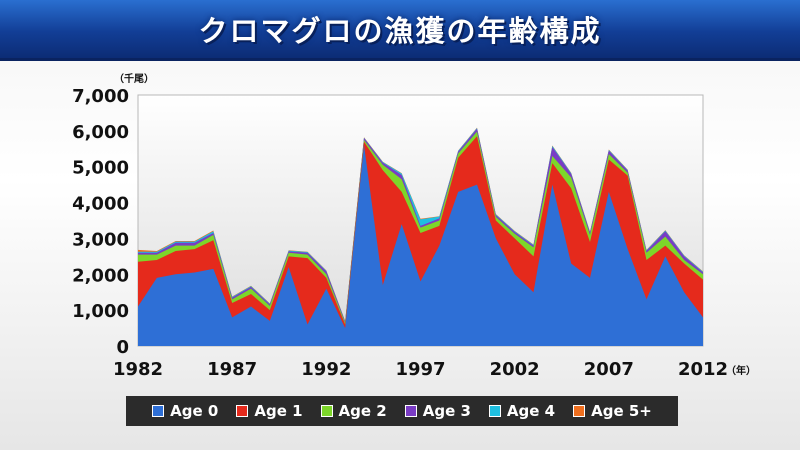  Describe the element at coordinates (100, 239) in the screenshot. I see `y-tick-label: 3,000` at that location.